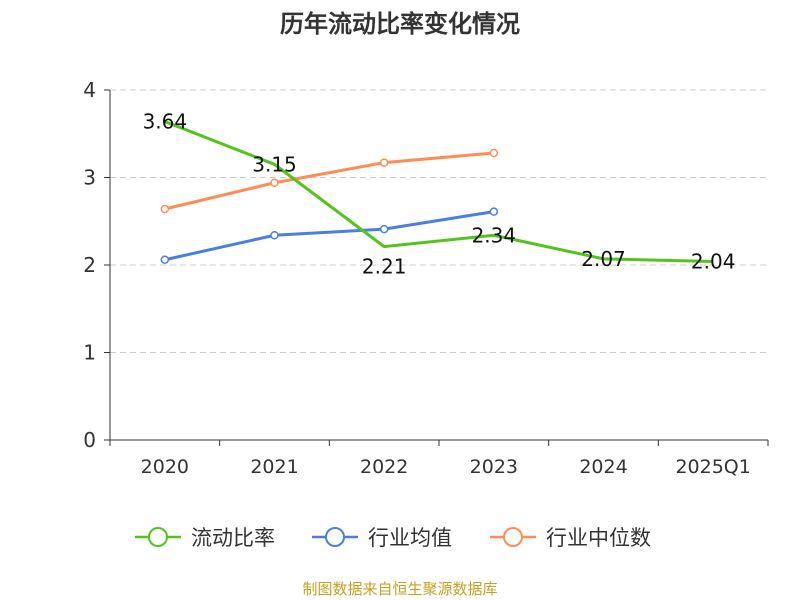 This screenshot has height=600, width=800. I want to click on x-tick-label: 2021, so click(274, 467).